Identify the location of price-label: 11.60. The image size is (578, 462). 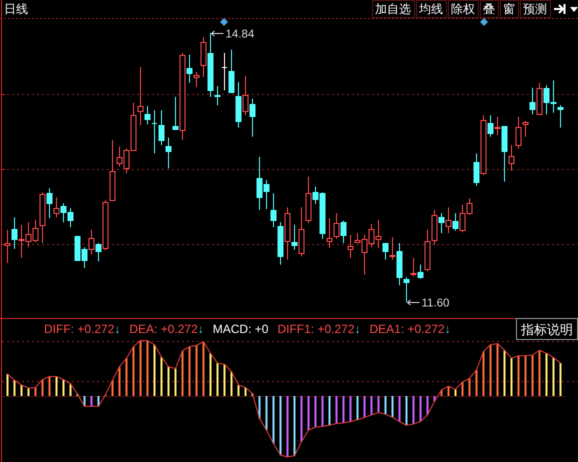
(436, 304).